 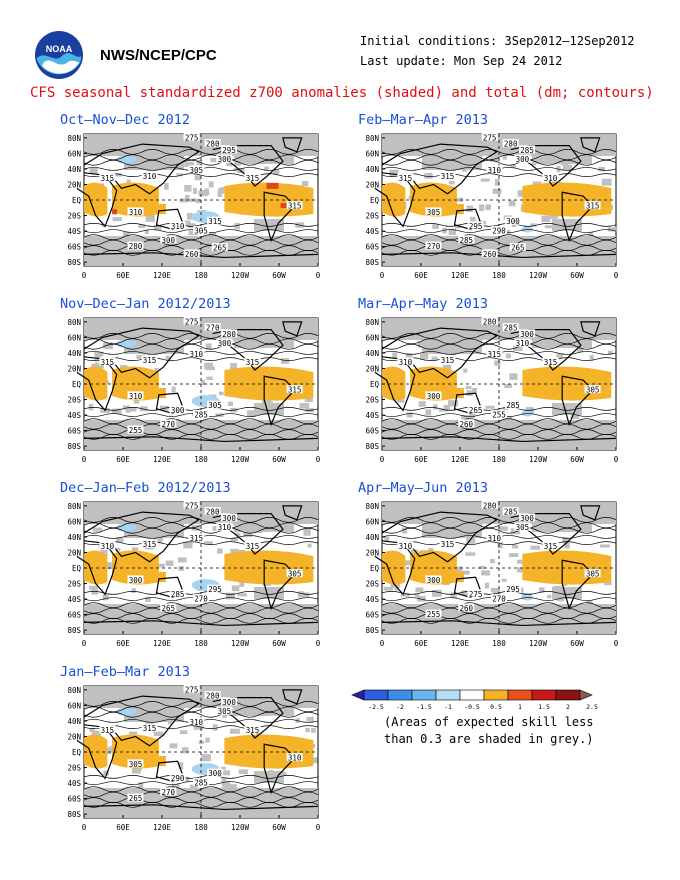 What do you see at coordinates (279, 643) in the screenshot?
I see `lon-tick-label: 60W` at bounding box center [279, 643].